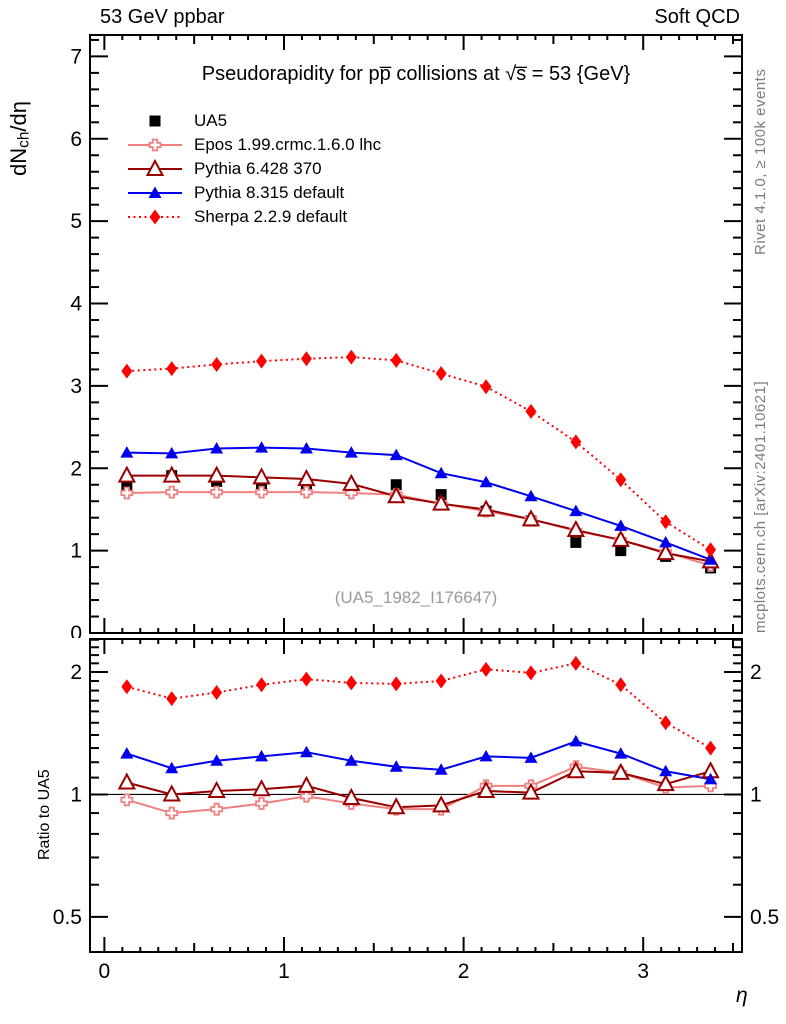 Image resolution: width=786 pixels, height=1024 pixels. What do you see at coordinates (697, 17) in the screenshot?
I see `process-group-label: Soft QCD` at bounding box center [697, 17].